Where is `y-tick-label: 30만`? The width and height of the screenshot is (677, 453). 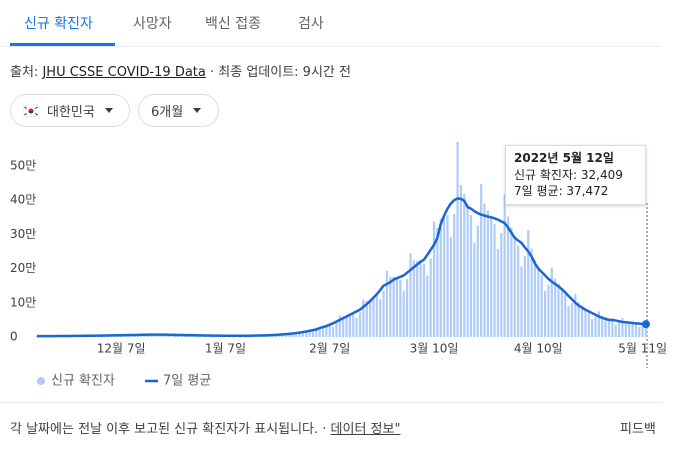 y-tick-label: 30만 is located at coordinates (23, 234).